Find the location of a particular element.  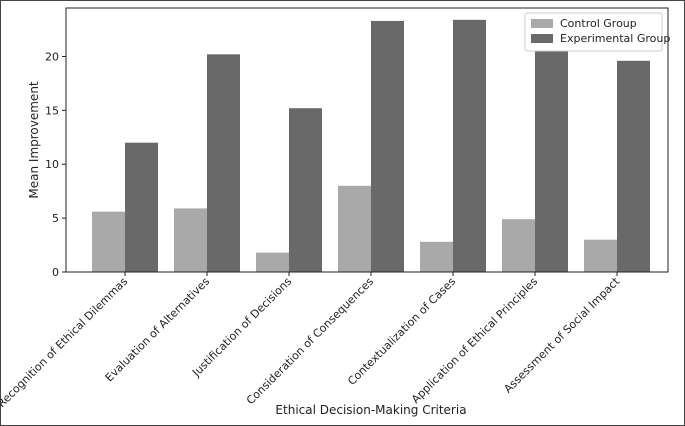

legend-label: Experimental Group is located at coordinates (615, 38).